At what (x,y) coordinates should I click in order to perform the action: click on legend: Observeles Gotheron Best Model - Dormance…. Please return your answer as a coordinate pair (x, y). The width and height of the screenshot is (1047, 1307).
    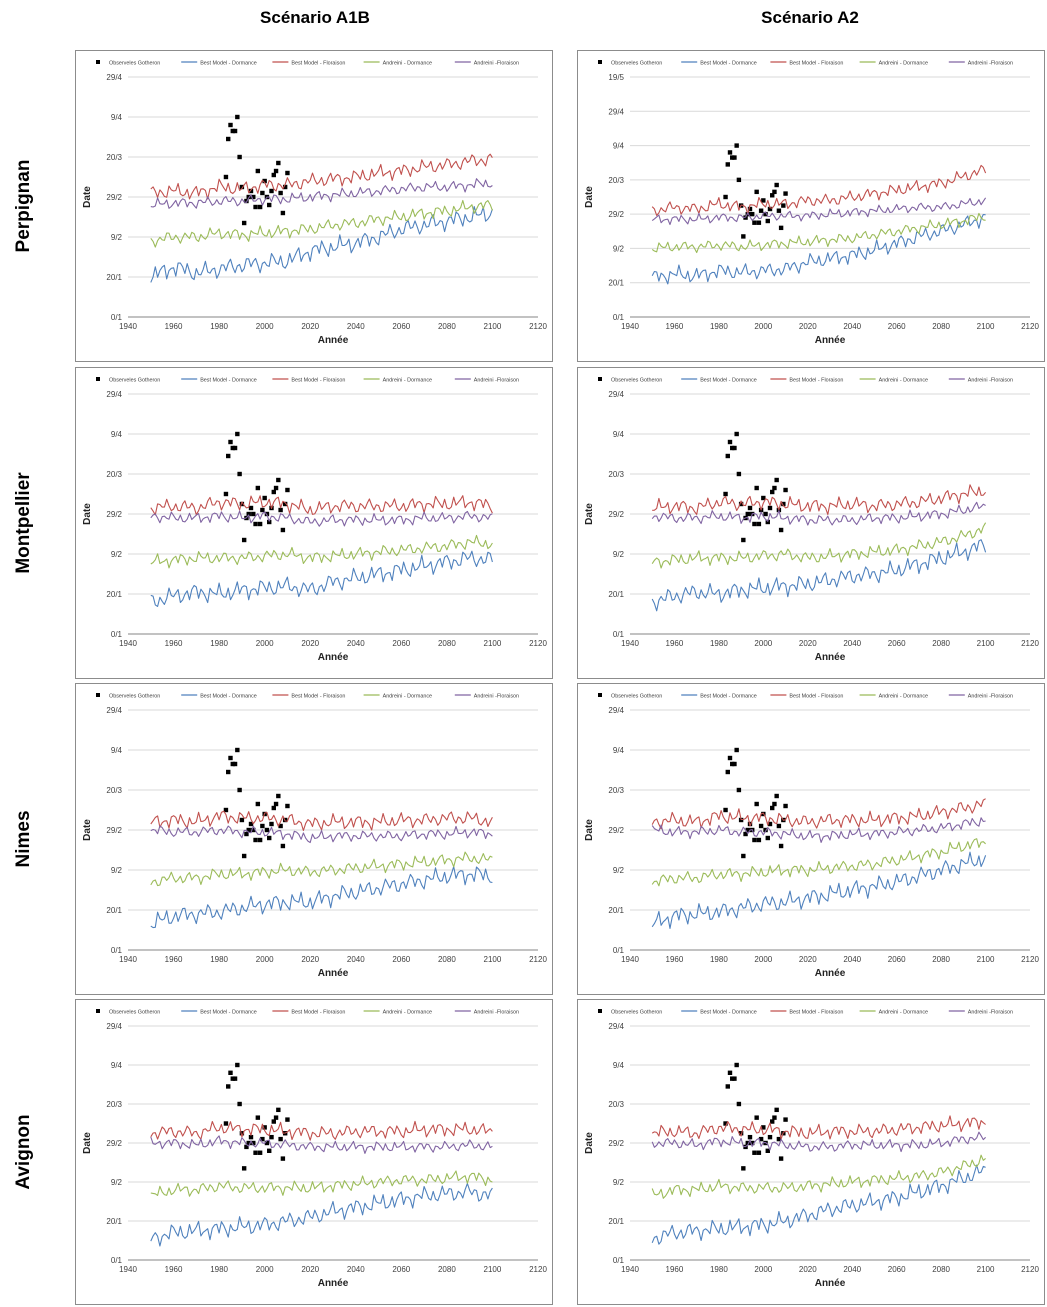
    Looking at the image, I should click on (805, 380).